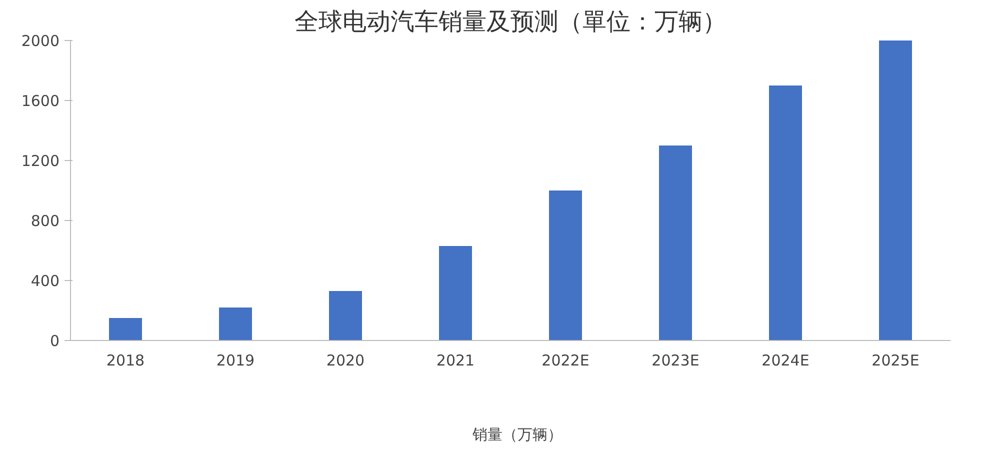 The height and width of the screenshot is (473, 1000). I want to click on y-tick-label: 1200, so click(40, 161).